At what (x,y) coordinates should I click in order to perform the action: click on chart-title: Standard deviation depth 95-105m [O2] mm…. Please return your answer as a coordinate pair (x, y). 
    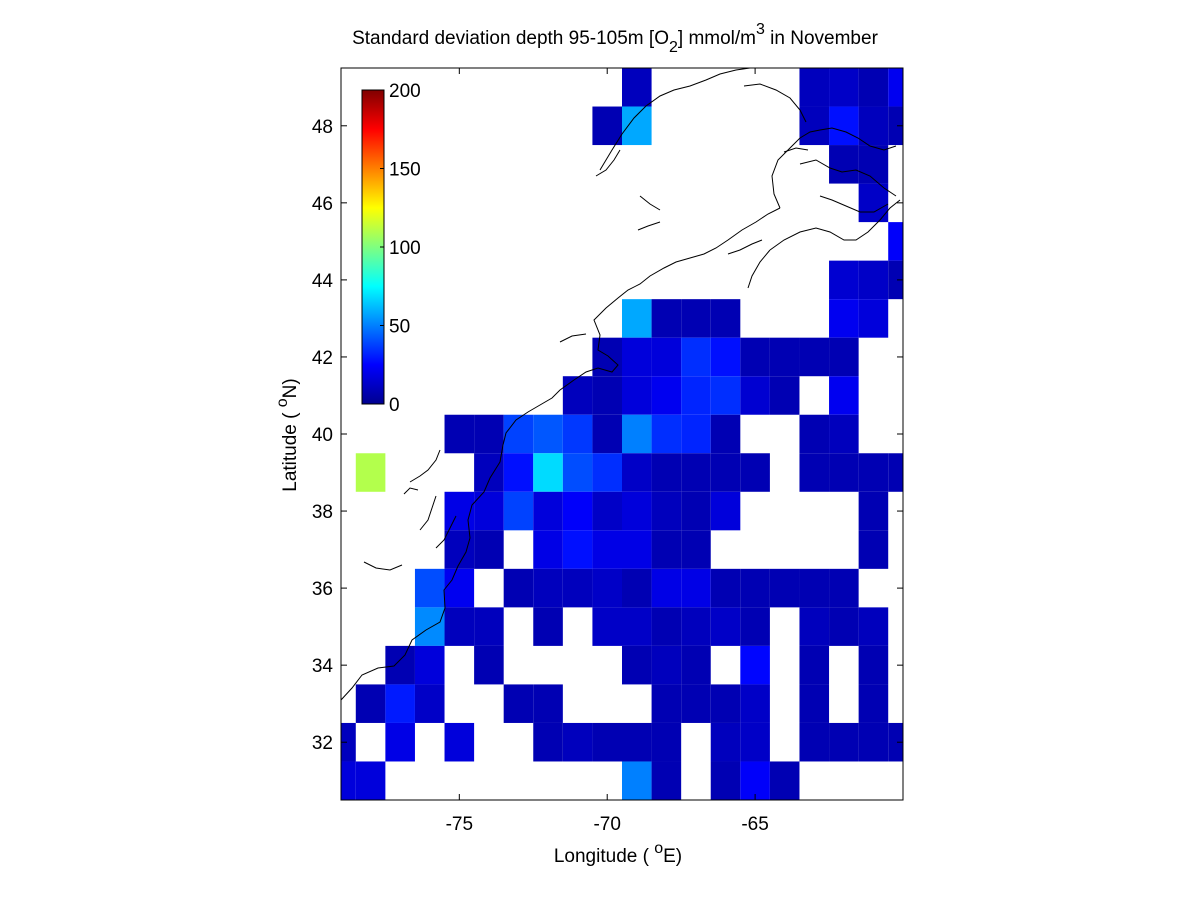
    Looking at the image, I should click on (615, 38).